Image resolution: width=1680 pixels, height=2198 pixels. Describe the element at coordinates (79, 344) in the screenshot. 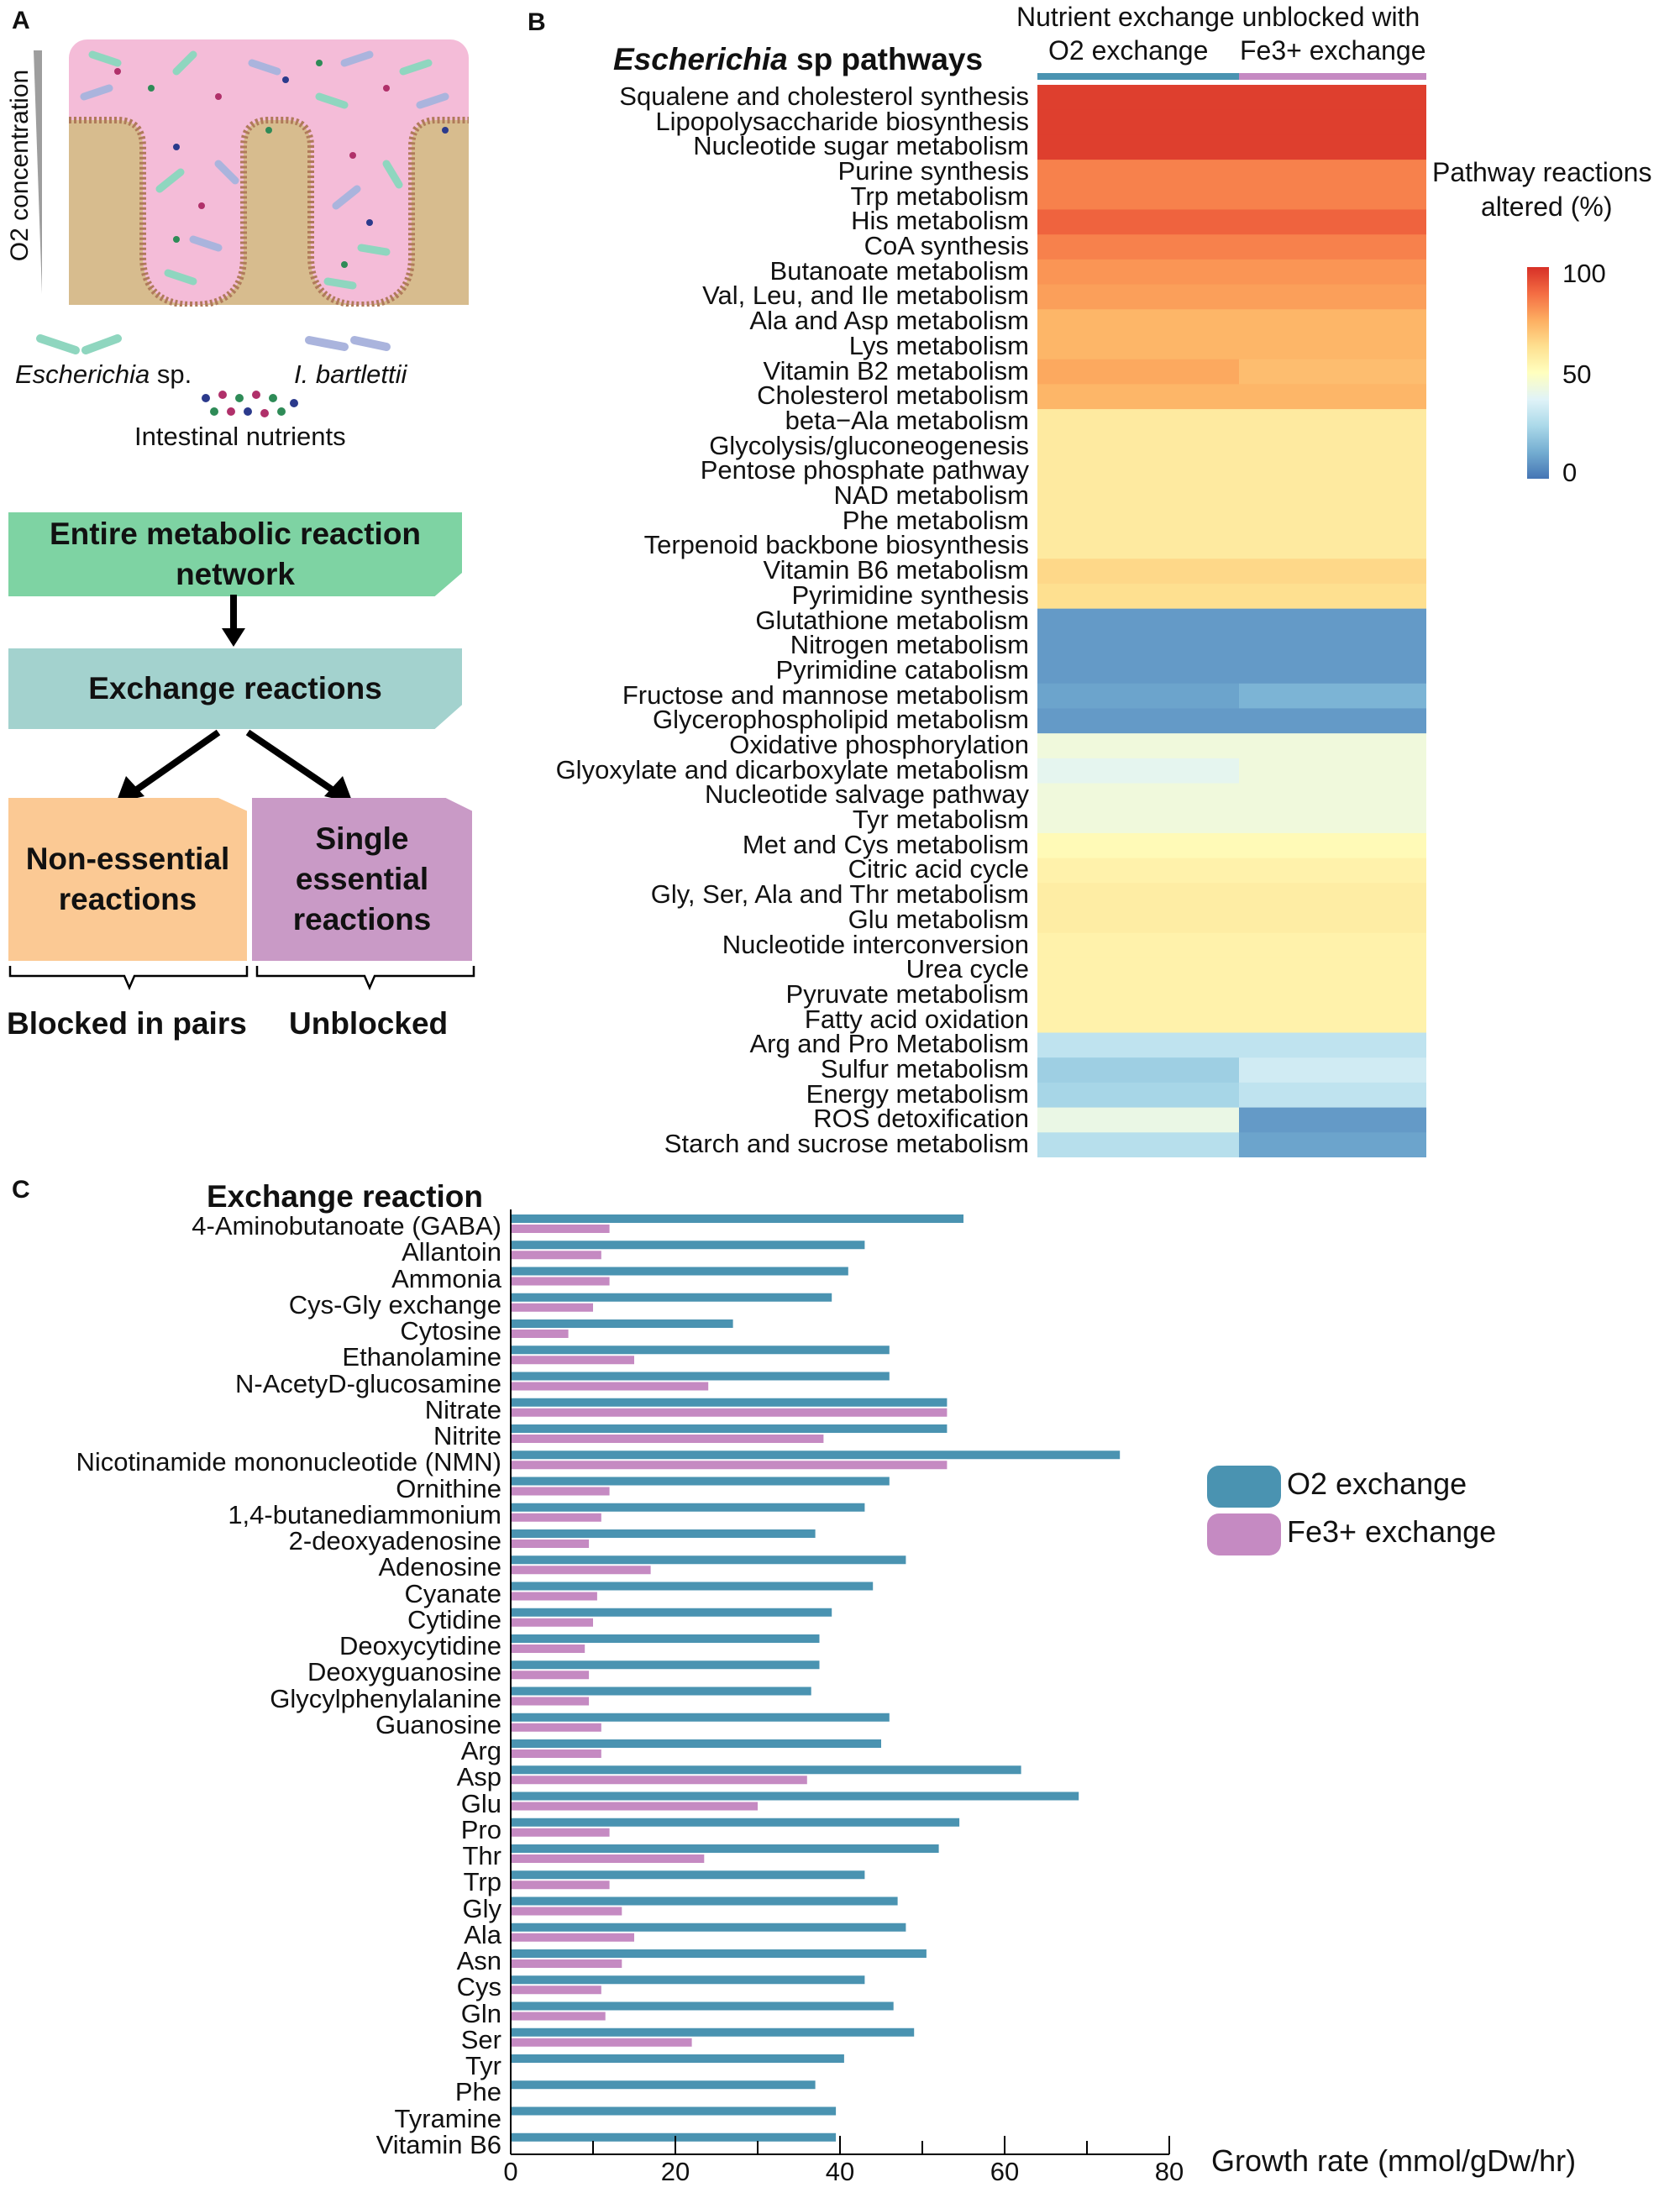

I see `escherichia-icon` at that location.